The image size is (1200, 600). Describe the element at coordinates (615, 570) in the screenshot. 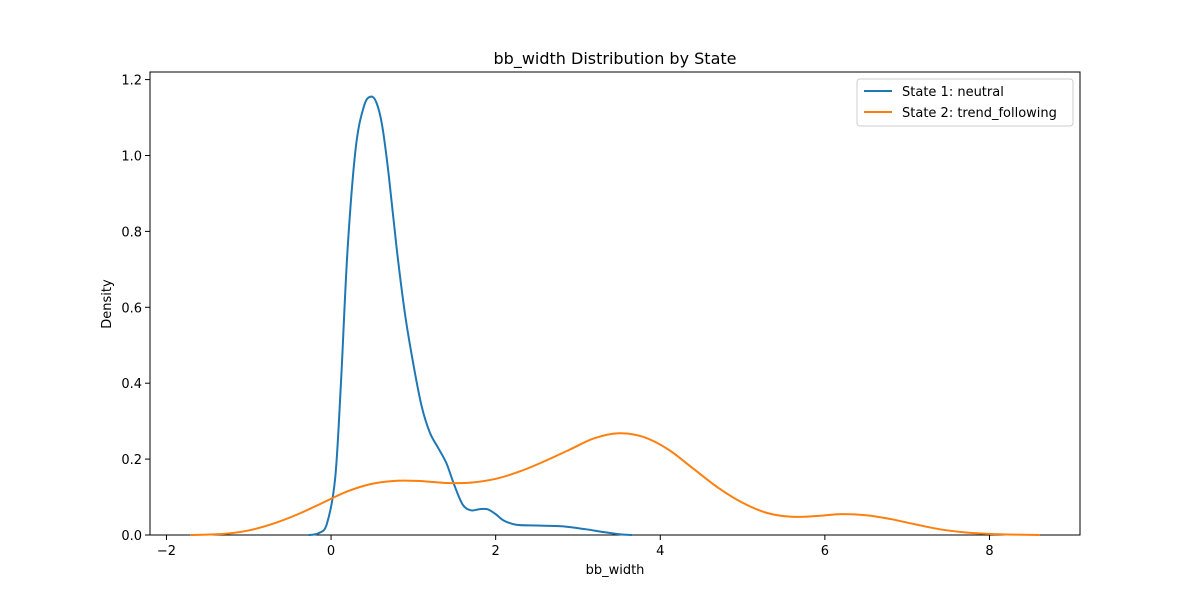

I see `x-axis-label: bb_width` at that location.